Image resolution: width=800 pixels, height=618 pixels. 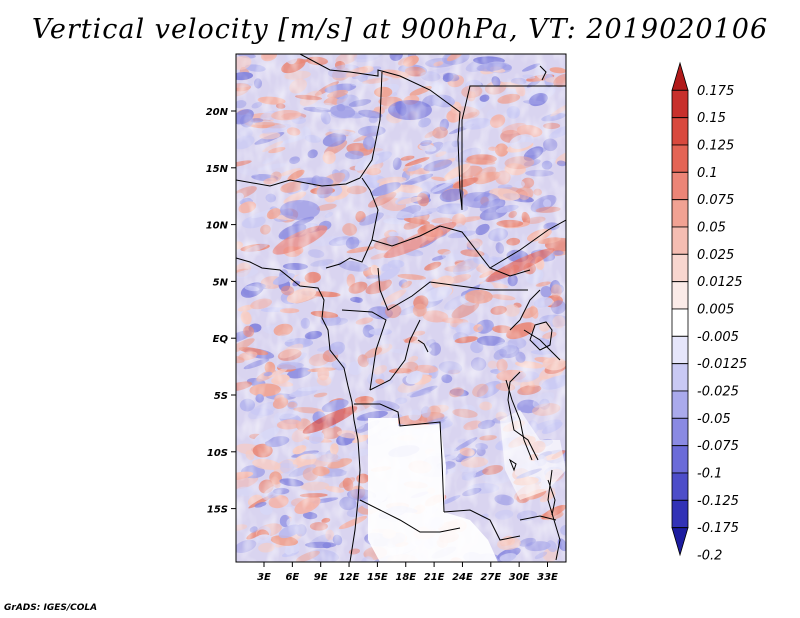 I want to click on colorbar-level-label: 0.15, so click(x=711, y=118).